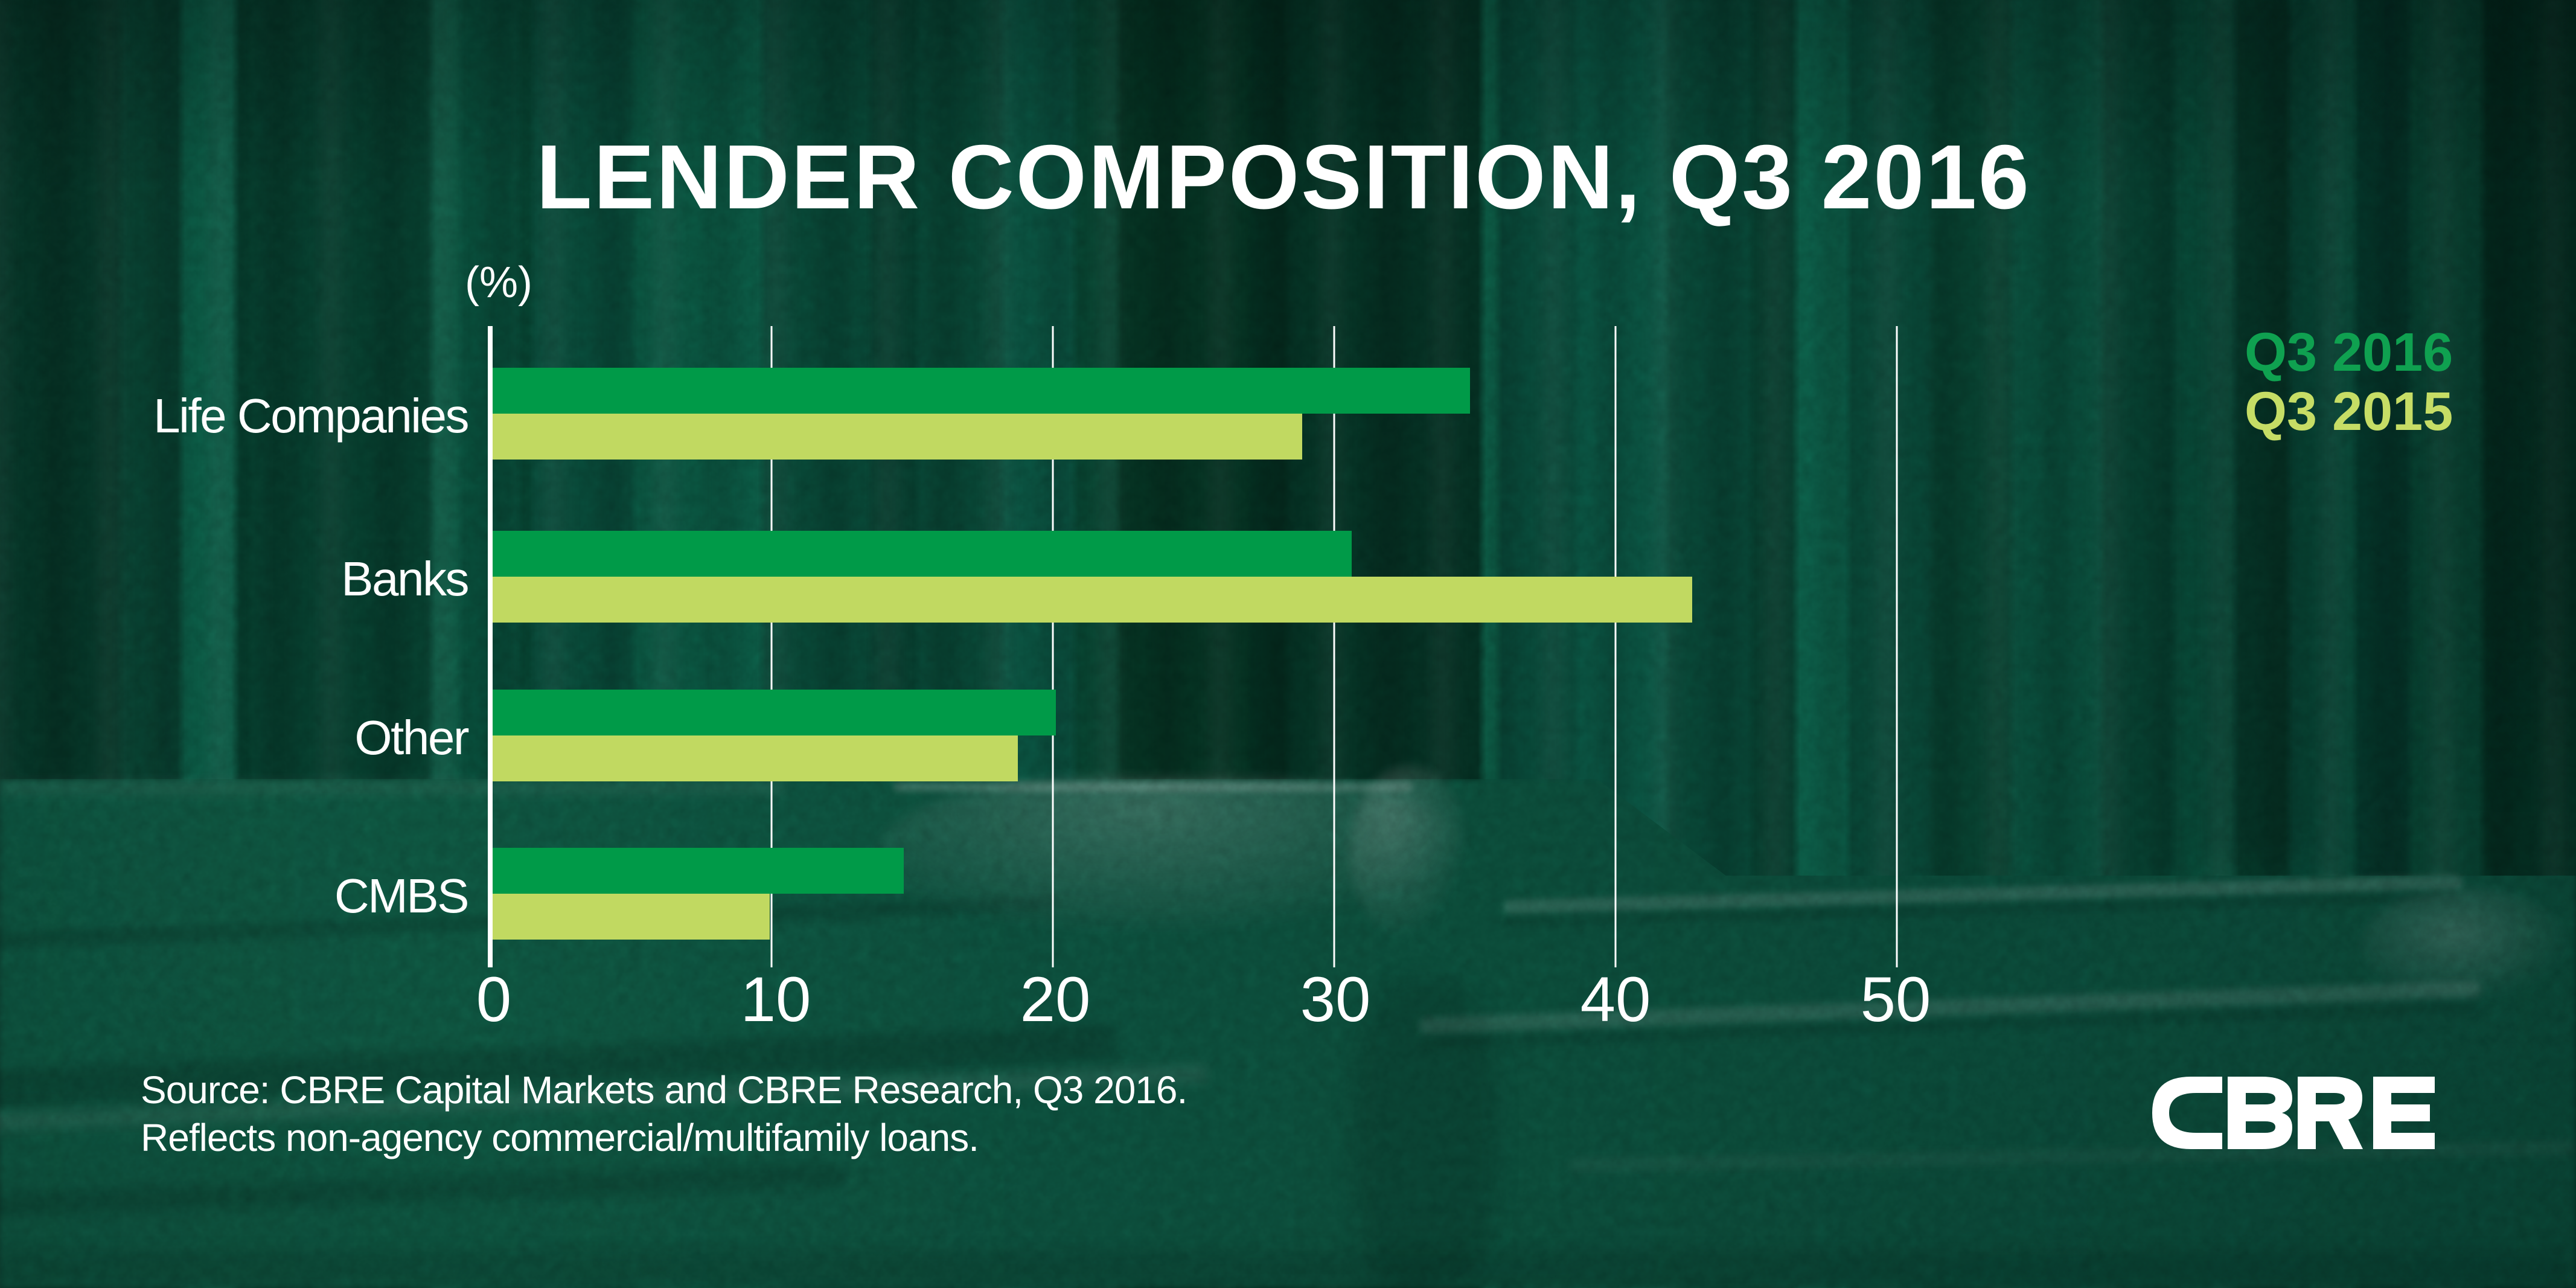 This screenshot has width=2576, height=1288. Describe the element at coordinates (401, 896) in the screenshot. I see `svg-text: CMBS` at that location.